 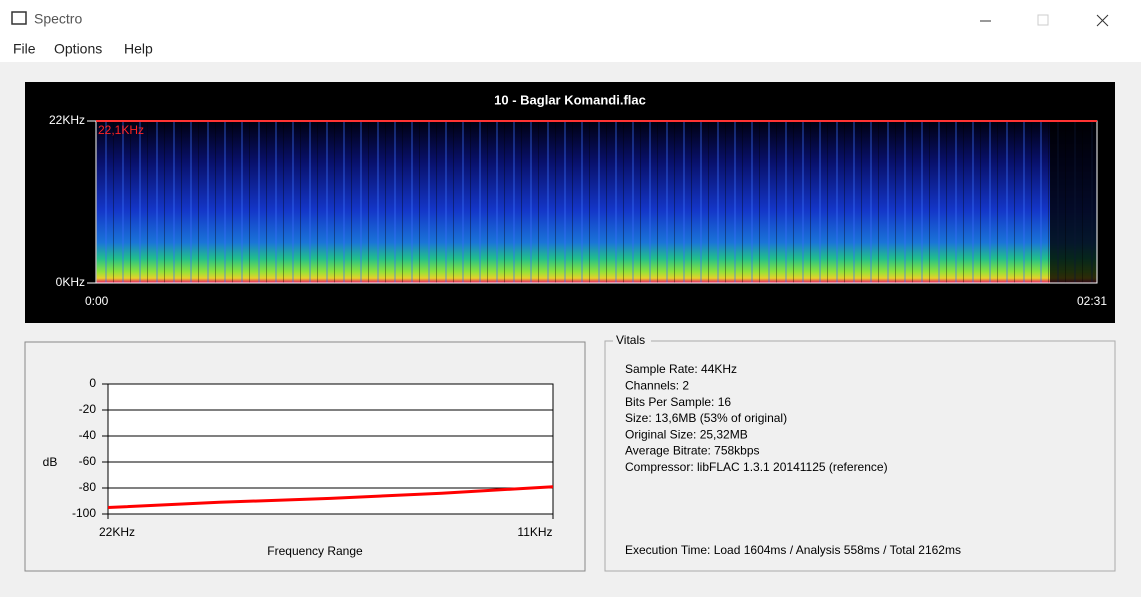 I want to click on spectrogram-tail, so click(x=1073, y=202).